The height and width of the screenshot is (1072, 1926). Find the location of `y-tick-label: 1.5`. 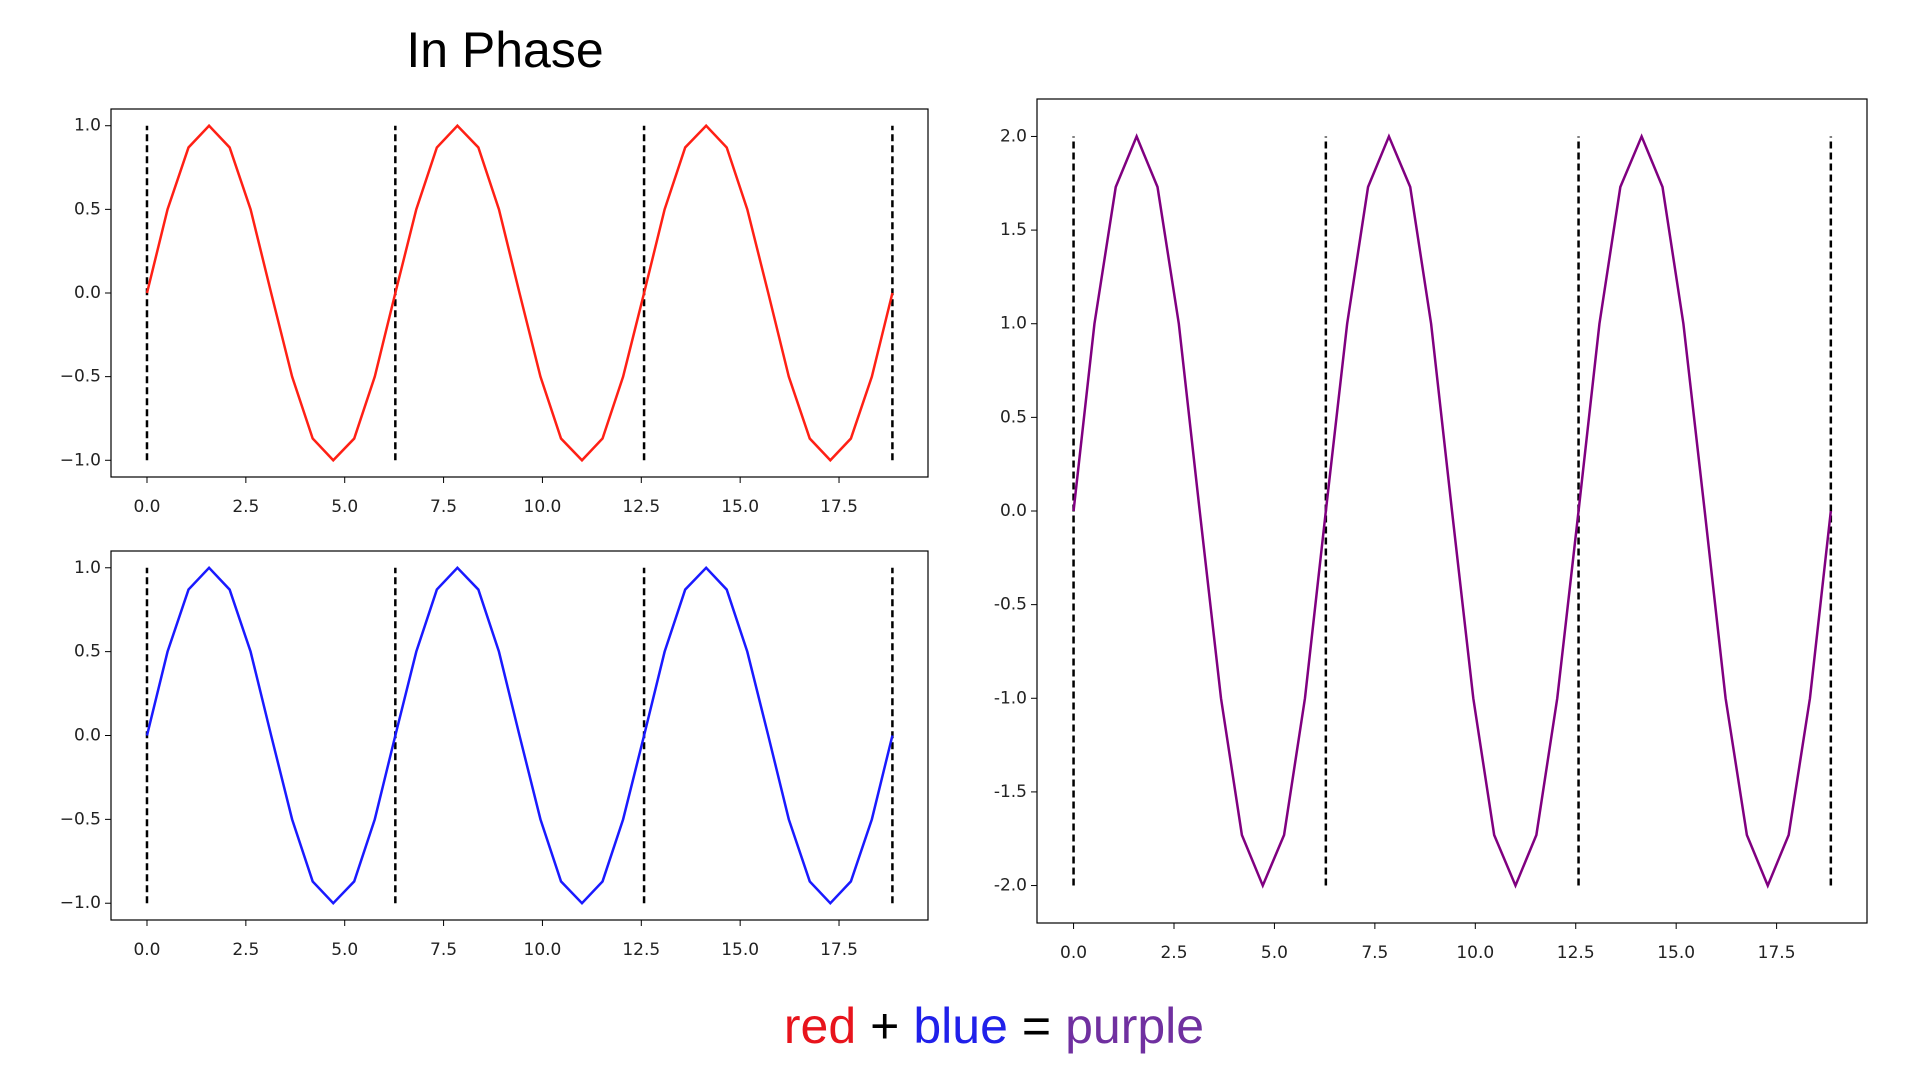

y-tick-label: 1.5 is located at coordinates (1013, 230).